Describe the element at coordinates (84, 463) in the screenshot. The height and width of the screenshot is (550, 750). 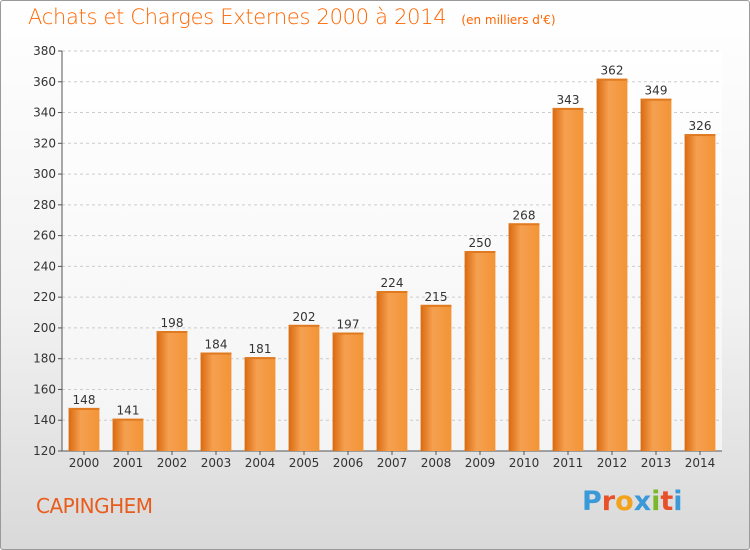
I see `x-tick-label: 2000` at that location.